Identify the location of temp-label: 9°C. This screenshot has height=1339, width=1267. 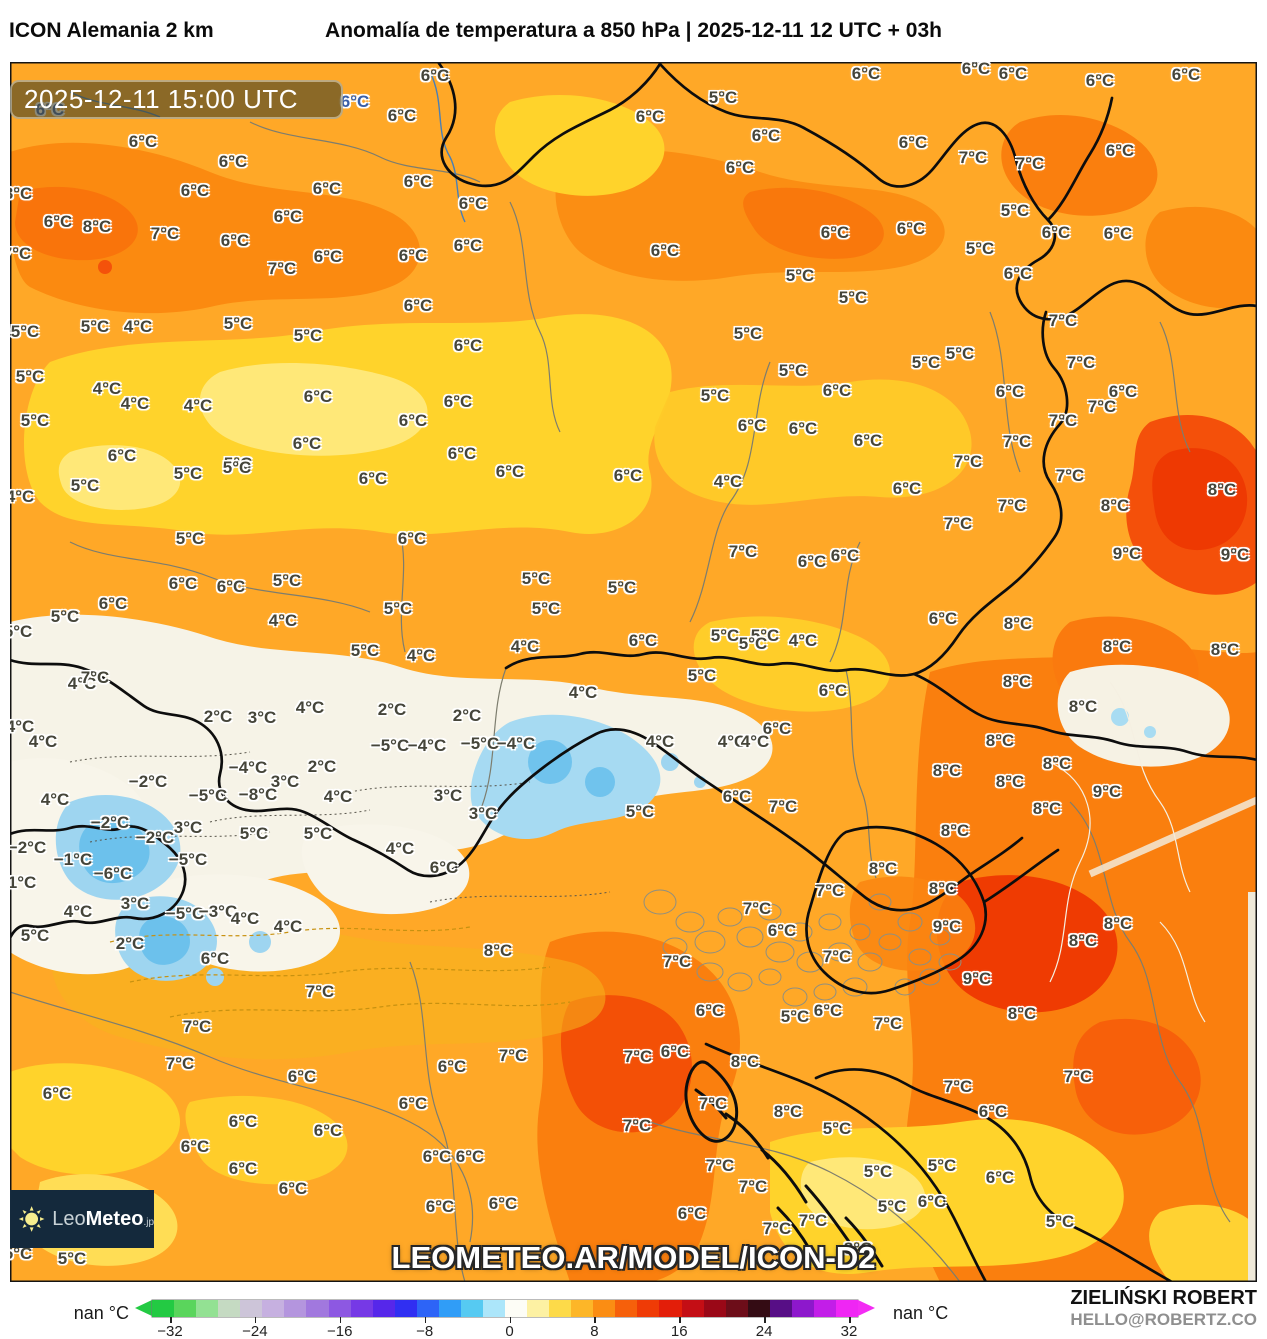
(977, 978).